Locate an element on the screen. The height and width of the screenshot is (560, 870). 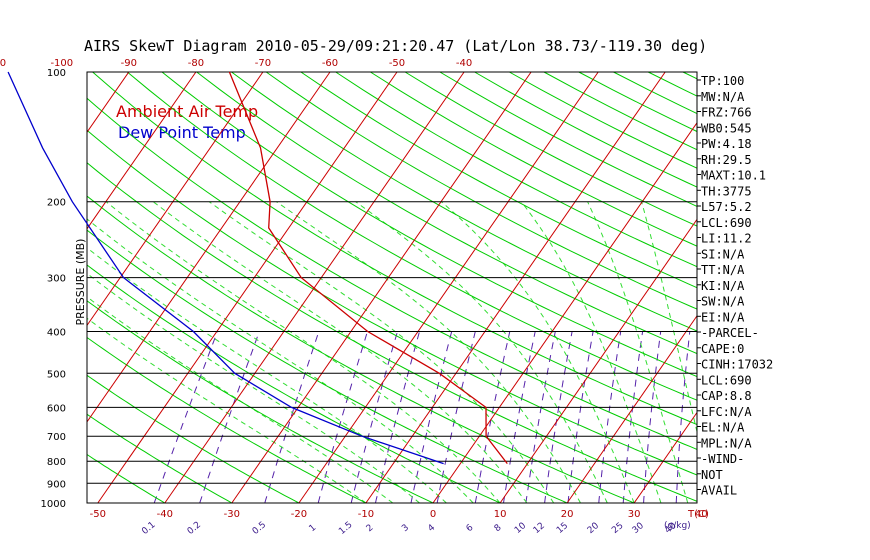
mixing-ratio-label: 0.2 is located at coordinates (194, 528).